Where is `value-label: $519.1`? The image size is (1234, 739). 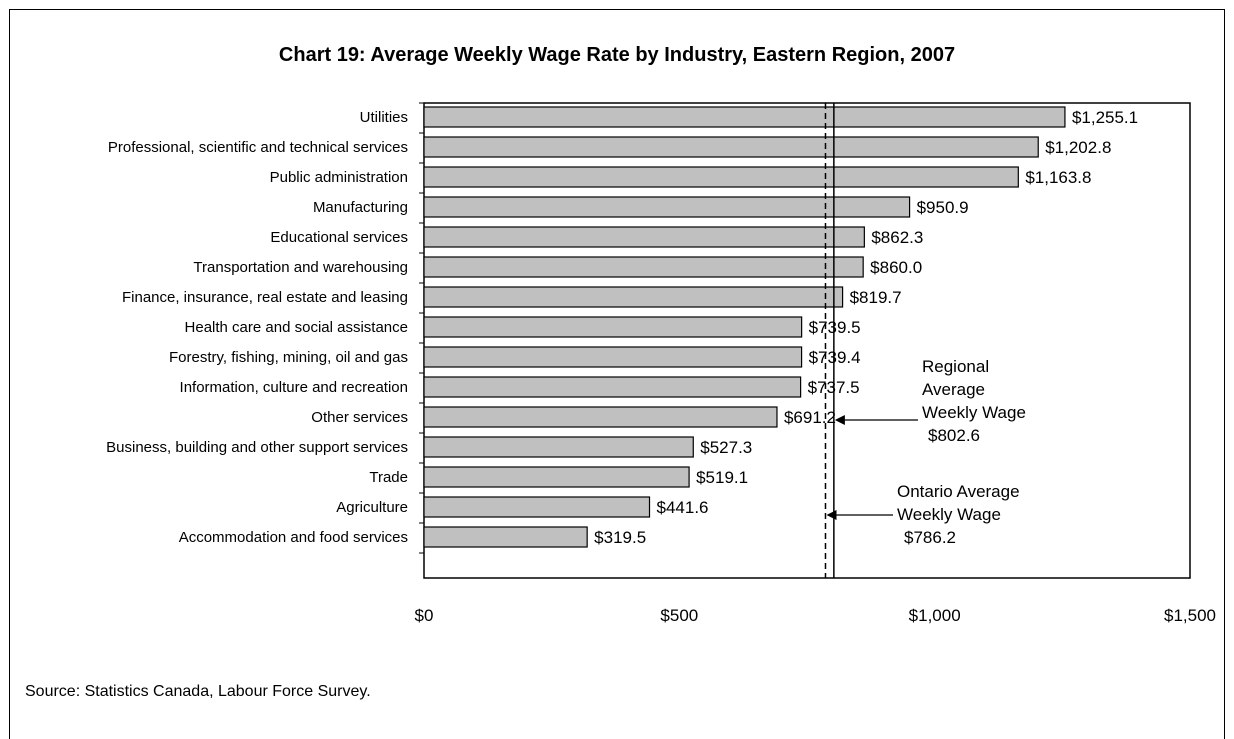
value-label: $519.1 is located at coordinates (722, 477).